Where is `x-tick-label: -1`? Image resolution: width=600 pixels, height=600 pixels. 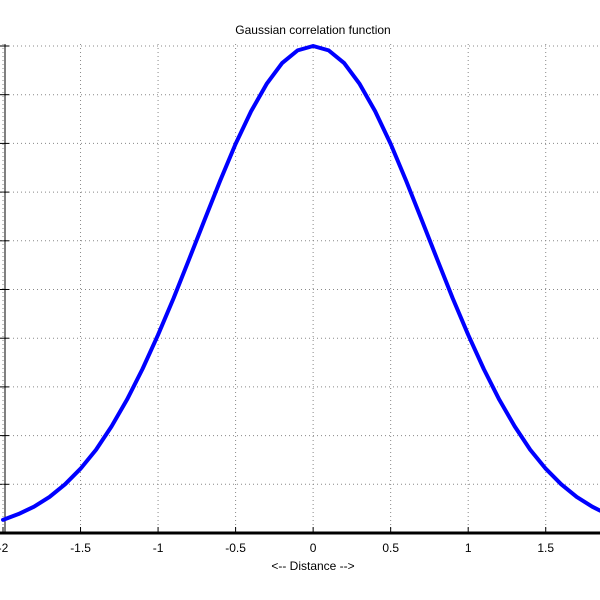
x-tick-label: -1 is located at coordinates (158, 548).